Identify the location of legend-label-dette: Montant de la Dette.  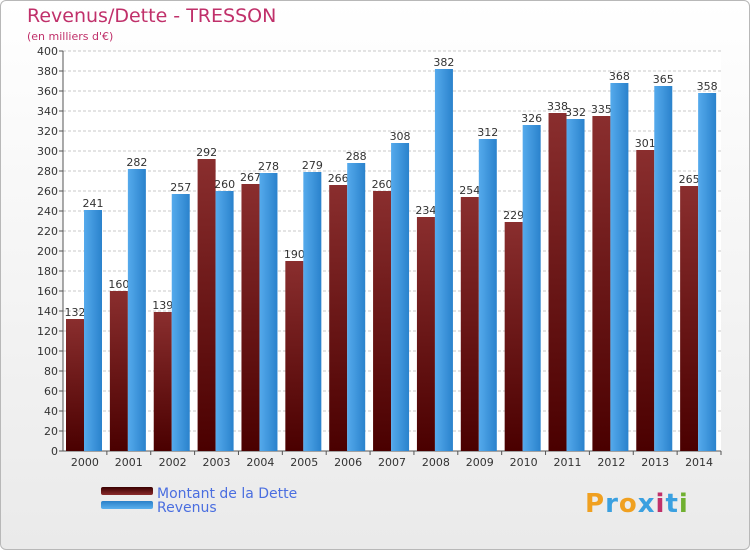
(227, 494).